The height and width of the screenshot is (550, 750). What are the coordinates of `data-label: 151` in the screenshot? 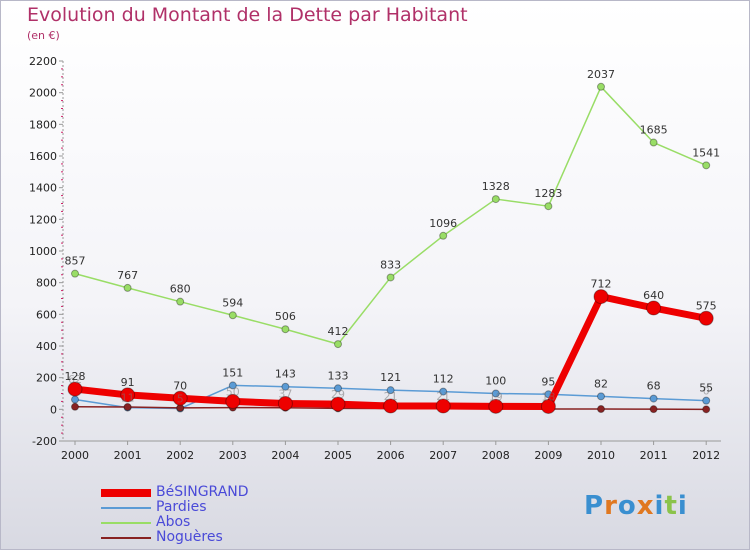 It's located at (232, 372).